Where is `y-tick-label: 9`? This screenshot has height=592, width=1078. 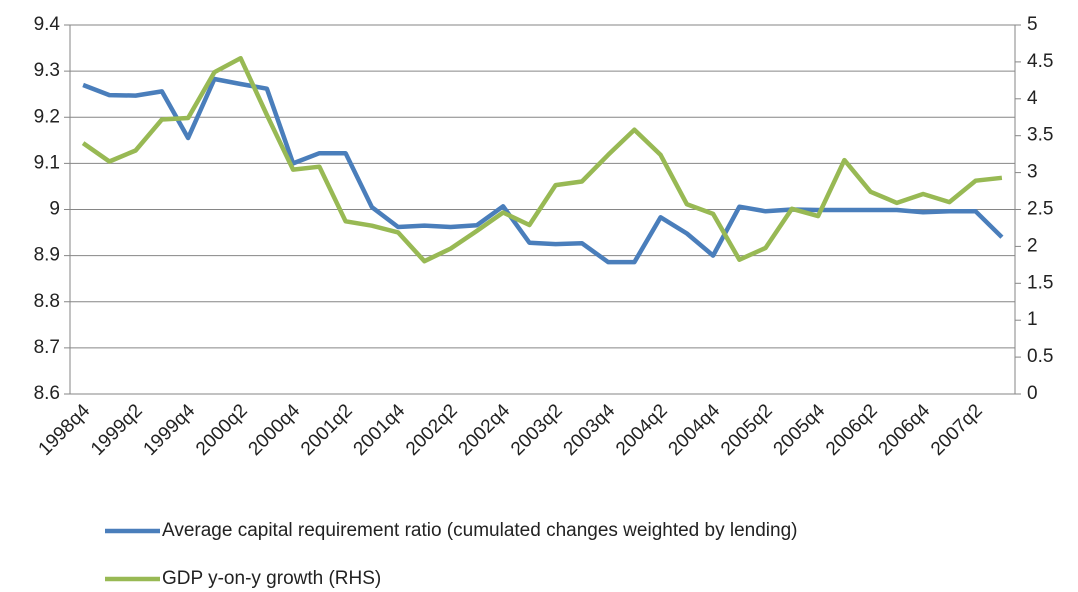
y-tick-label: 9 is located at coordinates (54, 209).